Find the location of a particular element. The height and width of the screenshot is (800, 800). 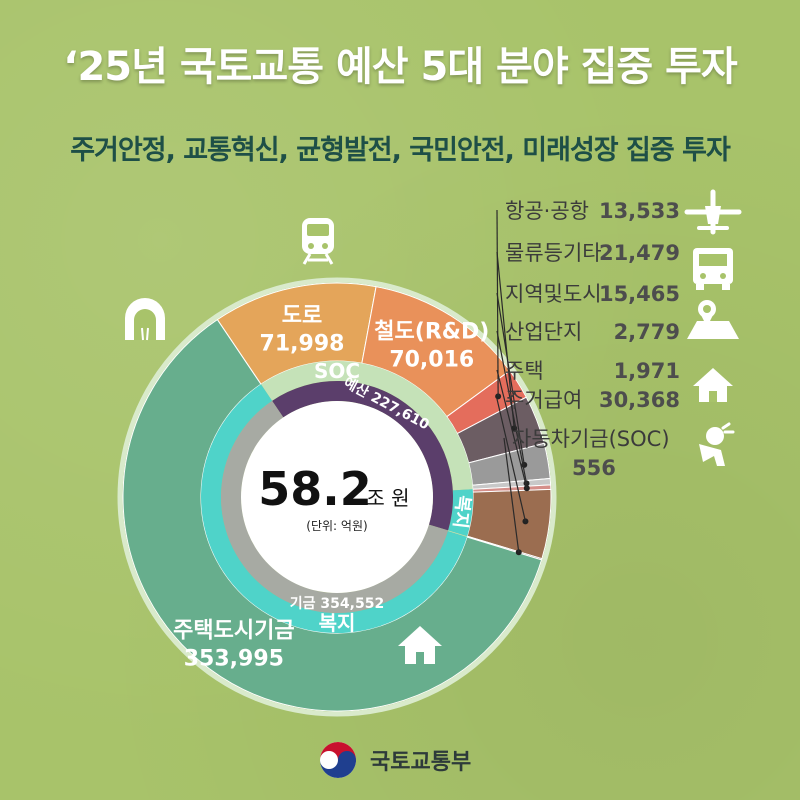

truck-icon is located at coordinates (713, 269).